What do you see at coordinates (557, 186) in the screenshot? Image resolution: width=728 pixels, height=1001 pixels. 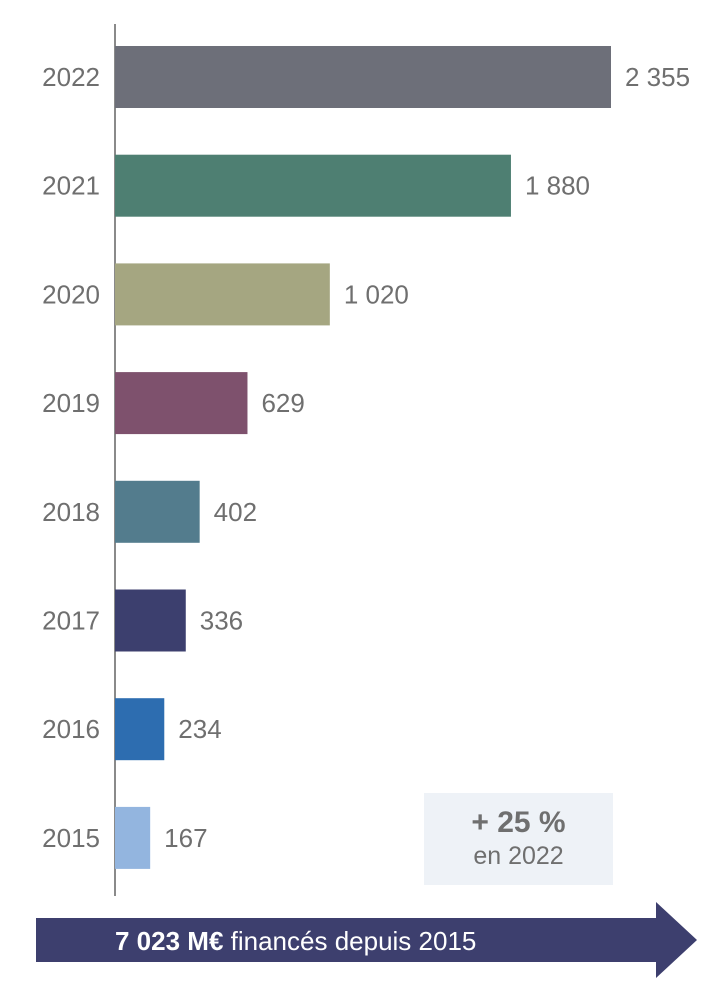 I see `value-label-2021: 1 880` at bounding box center [557, 186].